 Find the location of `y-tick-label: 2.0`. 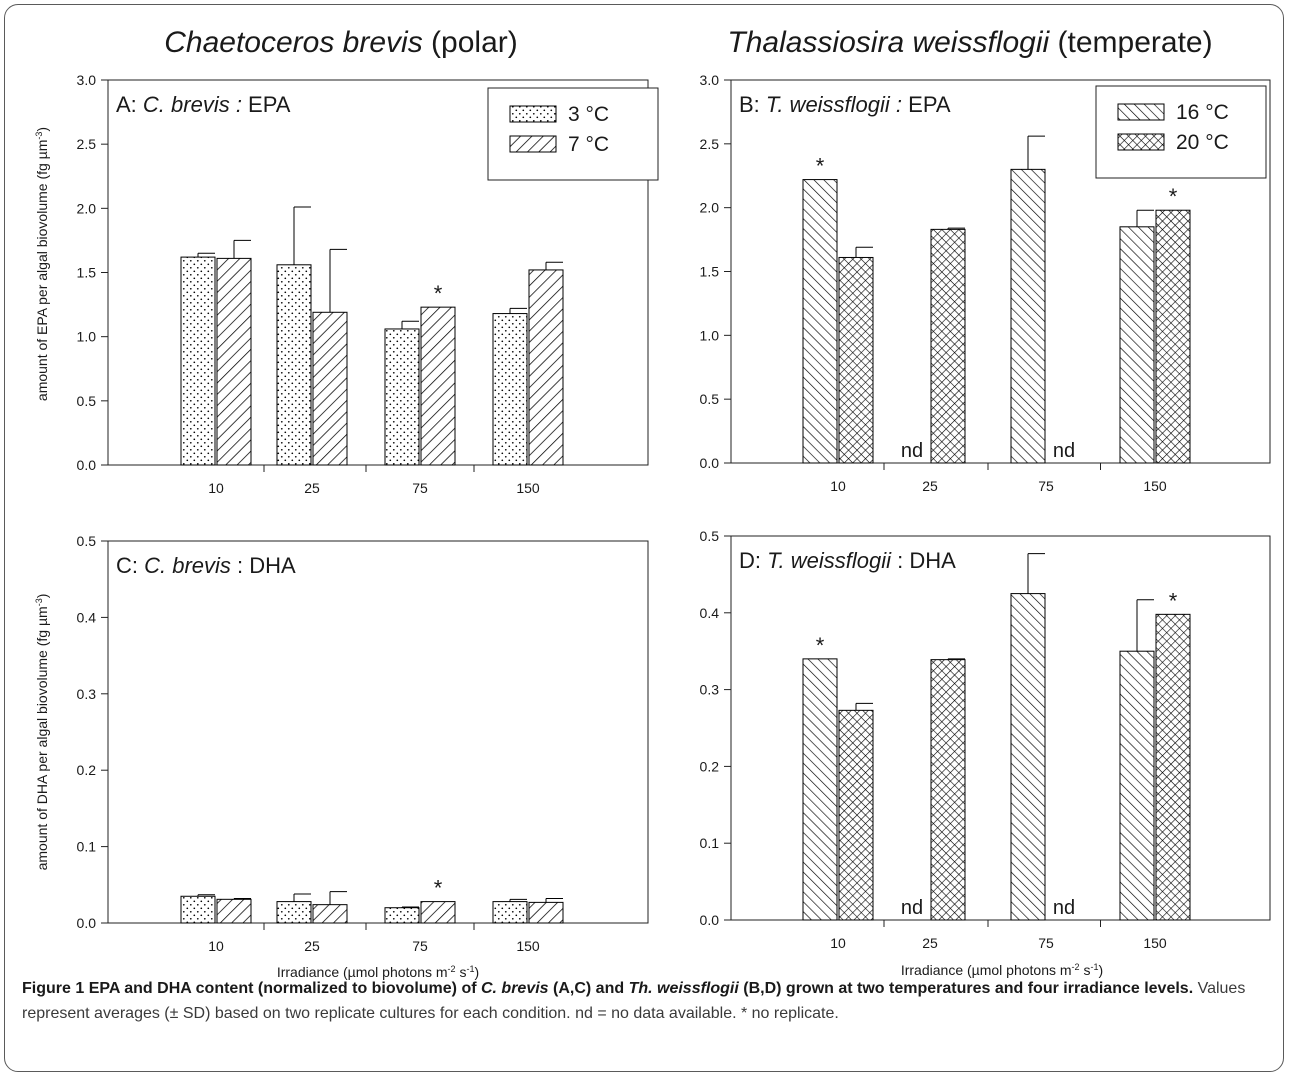

y-tick-label: 2.0 is located at coordinates (87, 208).